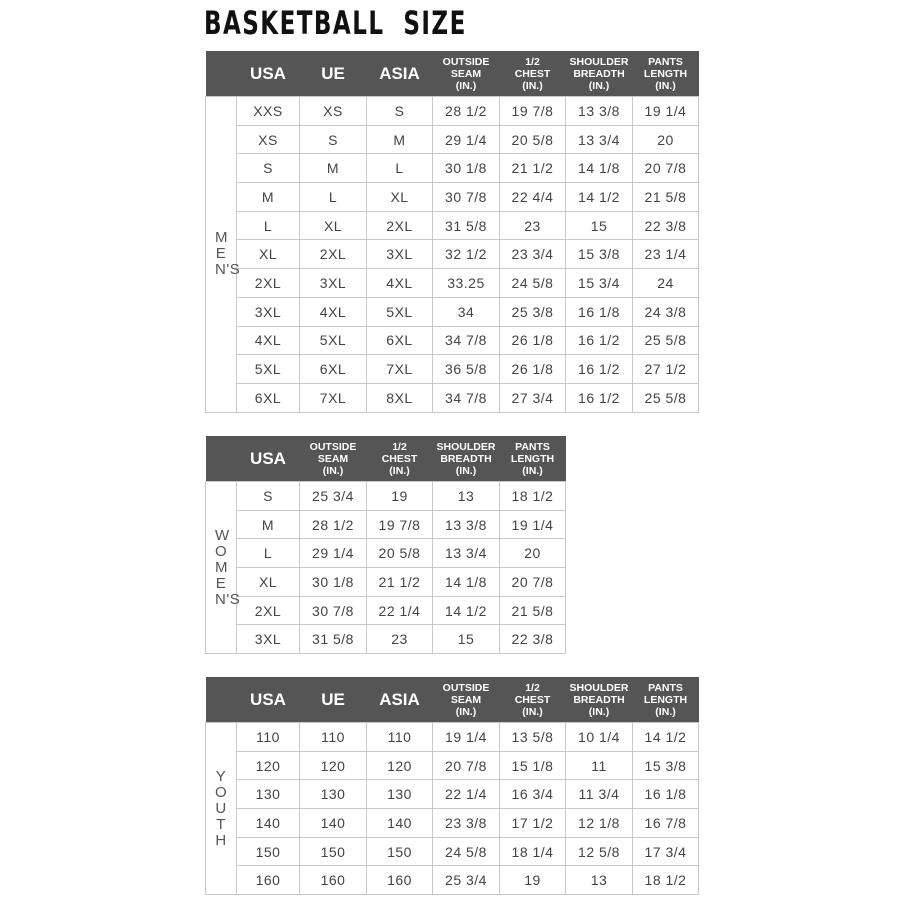 This screenshot has height=900, width=900. What do you see at coordinates (335, 23) in the screenshot?
I see `page-title: BASKETBALL SIZE` at bounding box center [335, 23].